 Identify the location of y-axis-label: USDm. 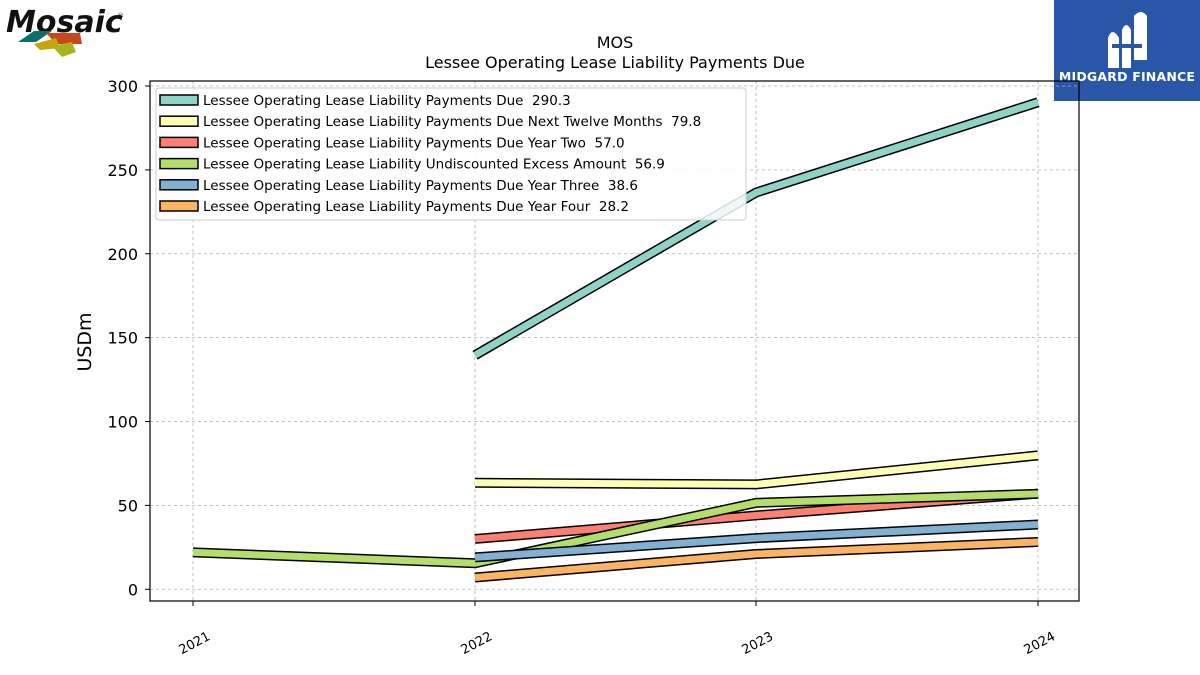
(85, 341).